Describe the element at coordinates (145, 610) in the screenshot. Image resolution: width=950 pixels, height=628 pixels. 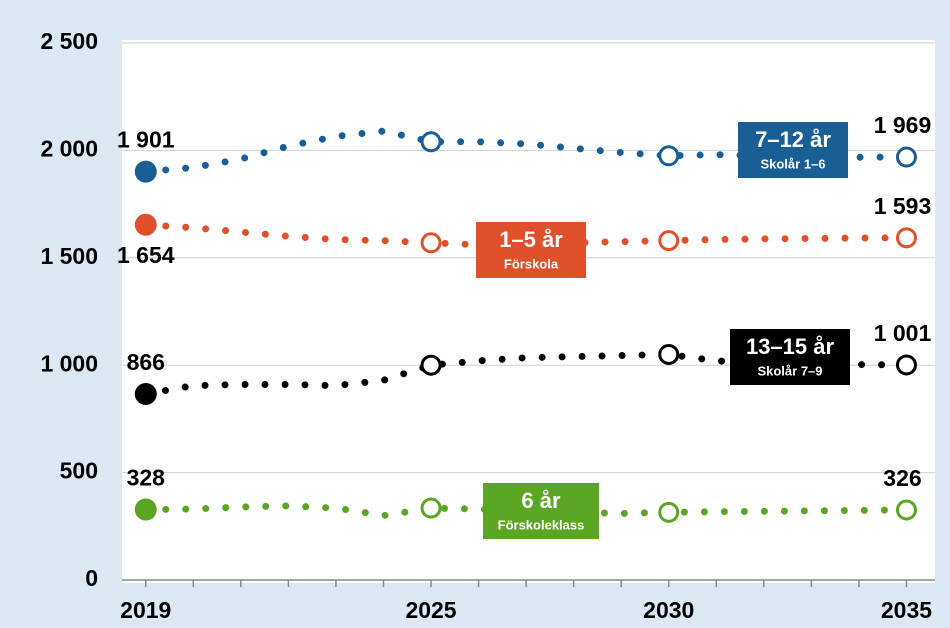
I see `x-tick-label: 2019` at that location.